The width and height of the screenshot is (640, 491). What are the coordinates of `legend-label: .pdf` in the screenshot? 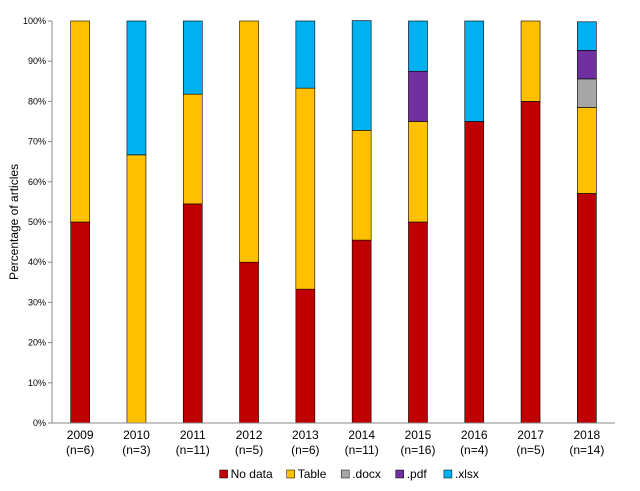 It's located at (417, 474).